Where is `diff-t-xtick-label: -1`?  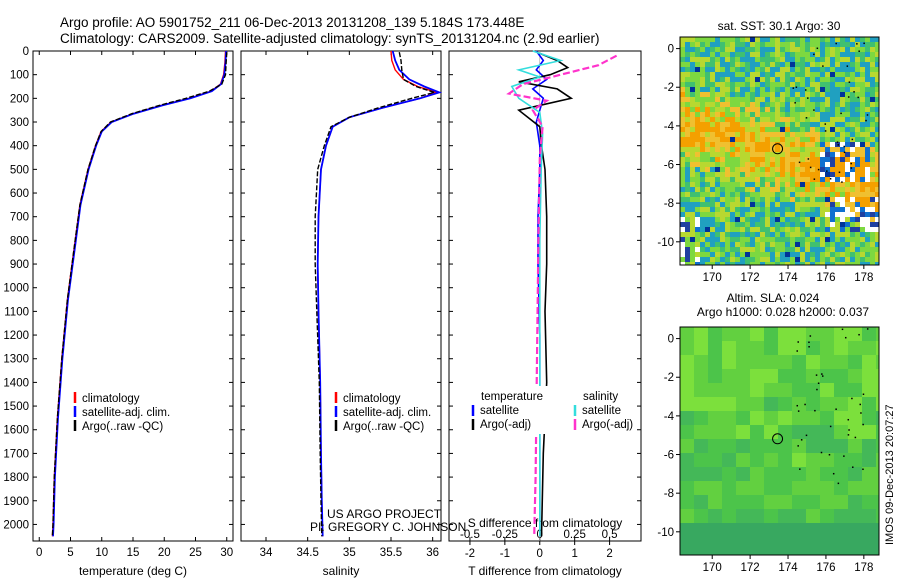 diff-t-xtick-label: -1 is located at coordinates (505, 554).